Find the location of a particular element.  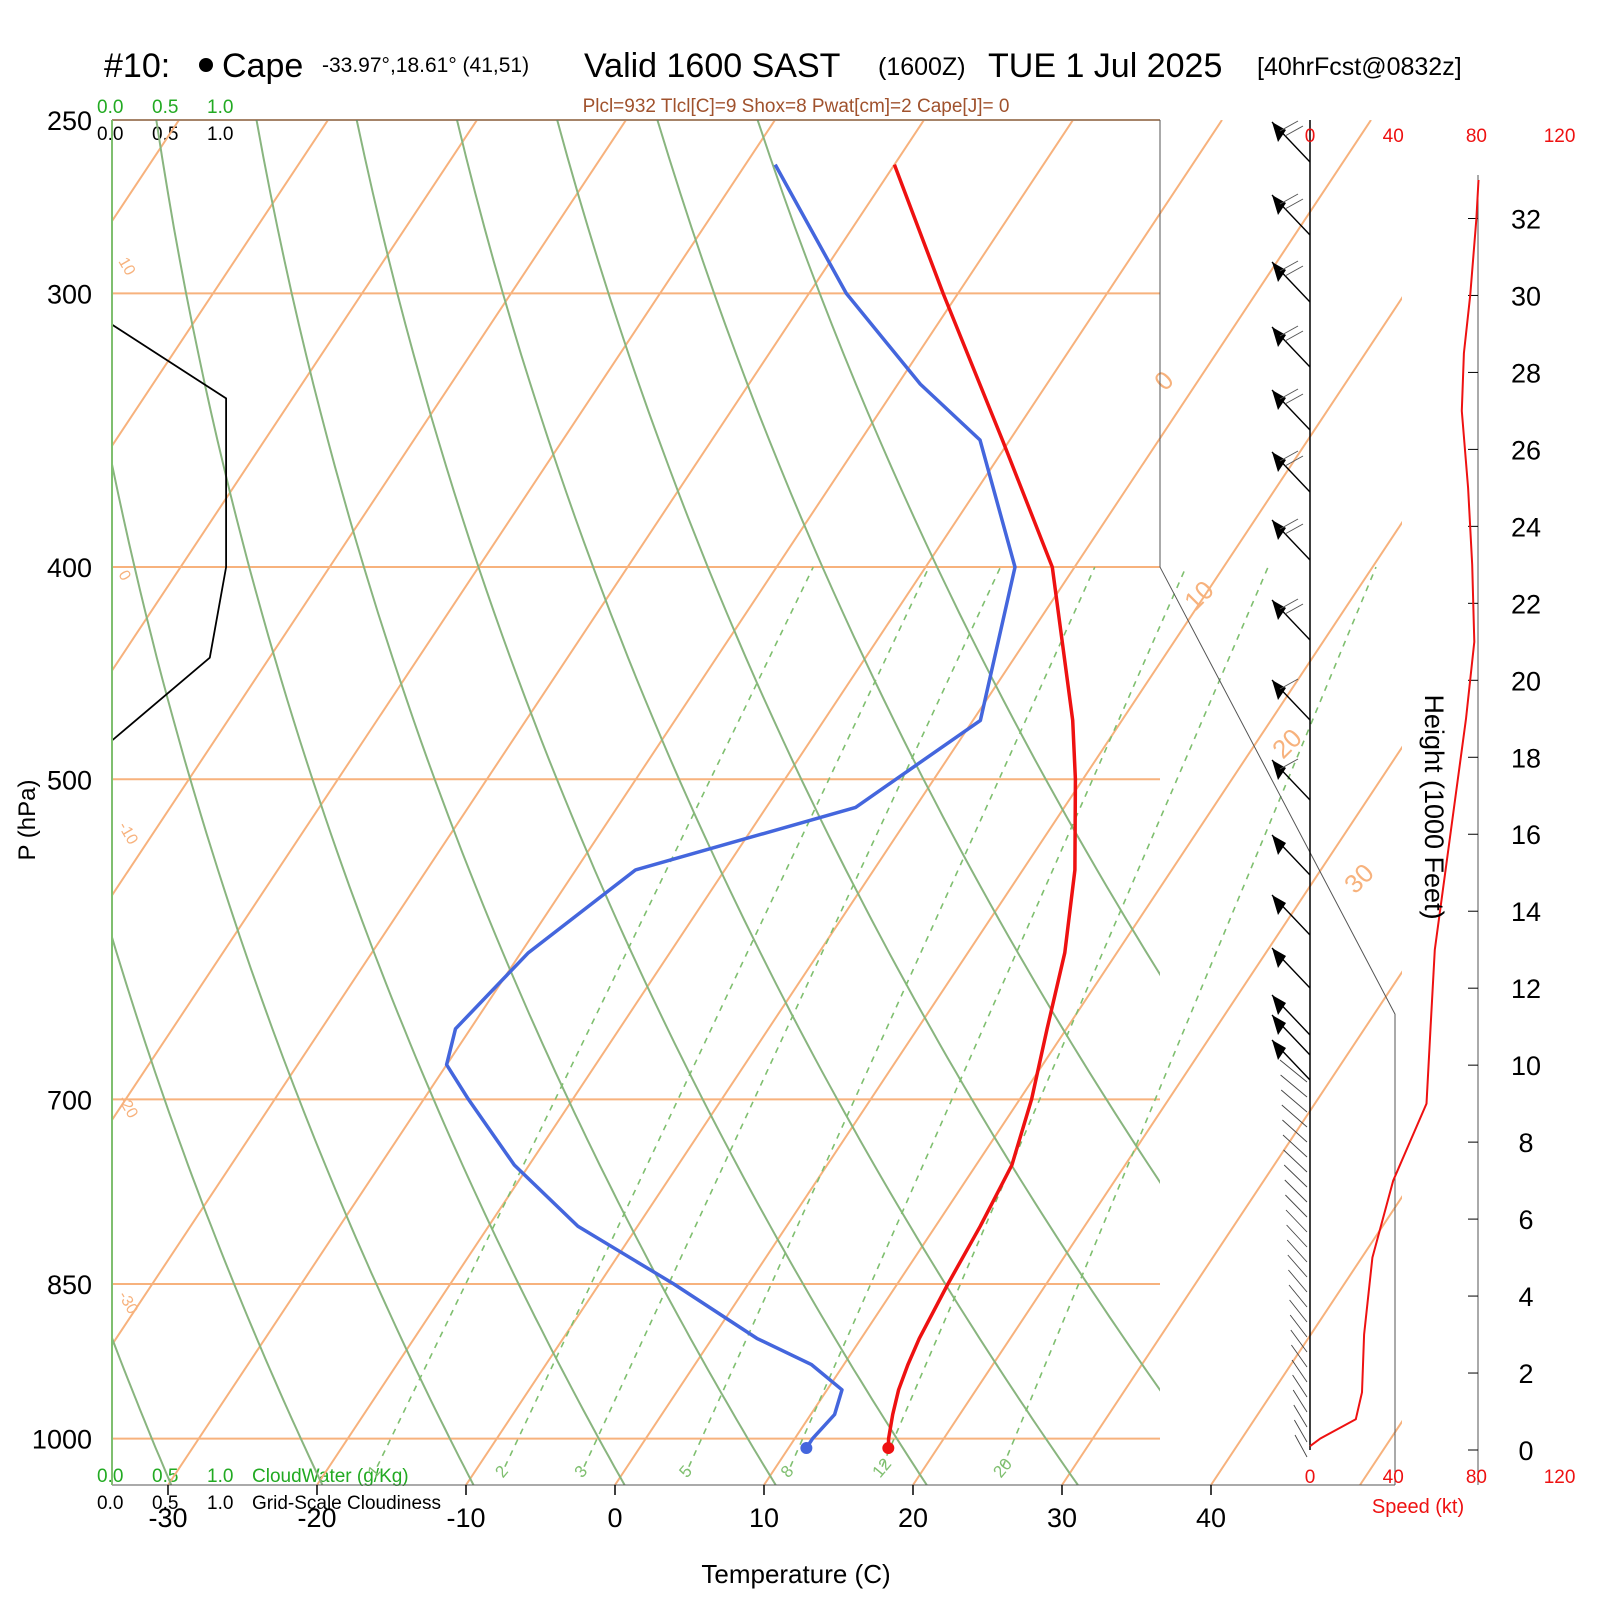

height-tick-label: 26 is located at coordinates (1526, 450).